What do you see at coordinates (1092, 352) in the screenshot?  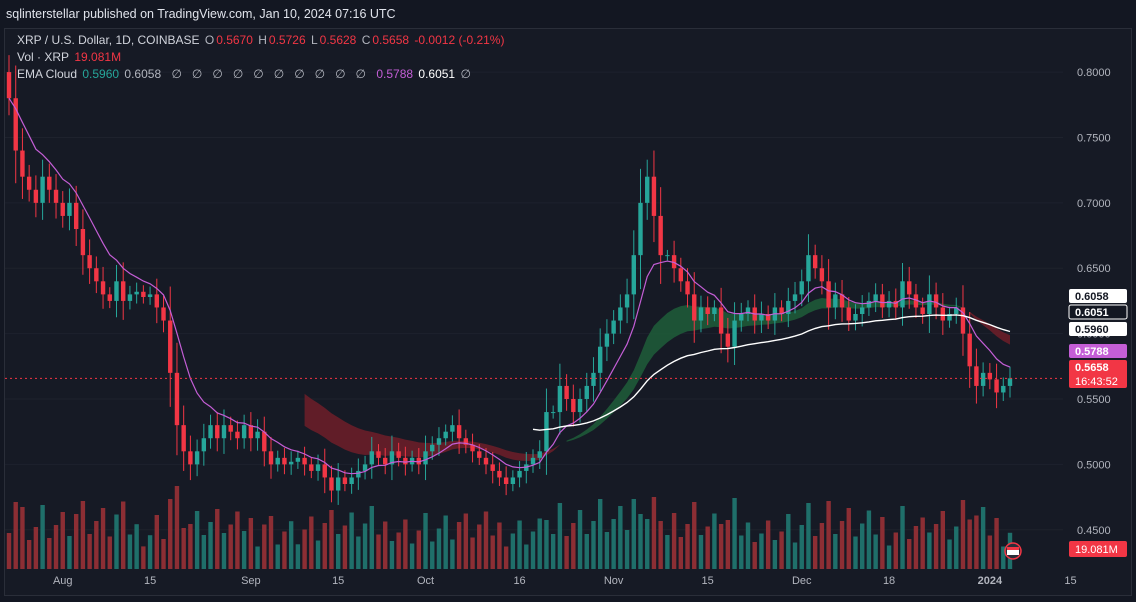 I see `price-label-3: 0.5788` at bounding box center [1092, 352].